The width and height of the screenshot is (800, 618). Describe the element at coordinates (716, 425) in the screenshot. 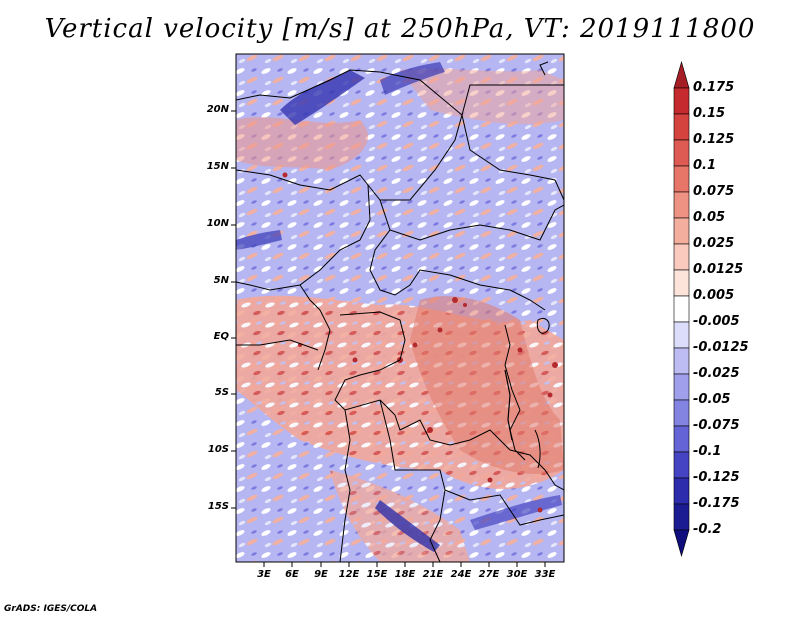

I see `colorbar-label: -0.075` at that location.